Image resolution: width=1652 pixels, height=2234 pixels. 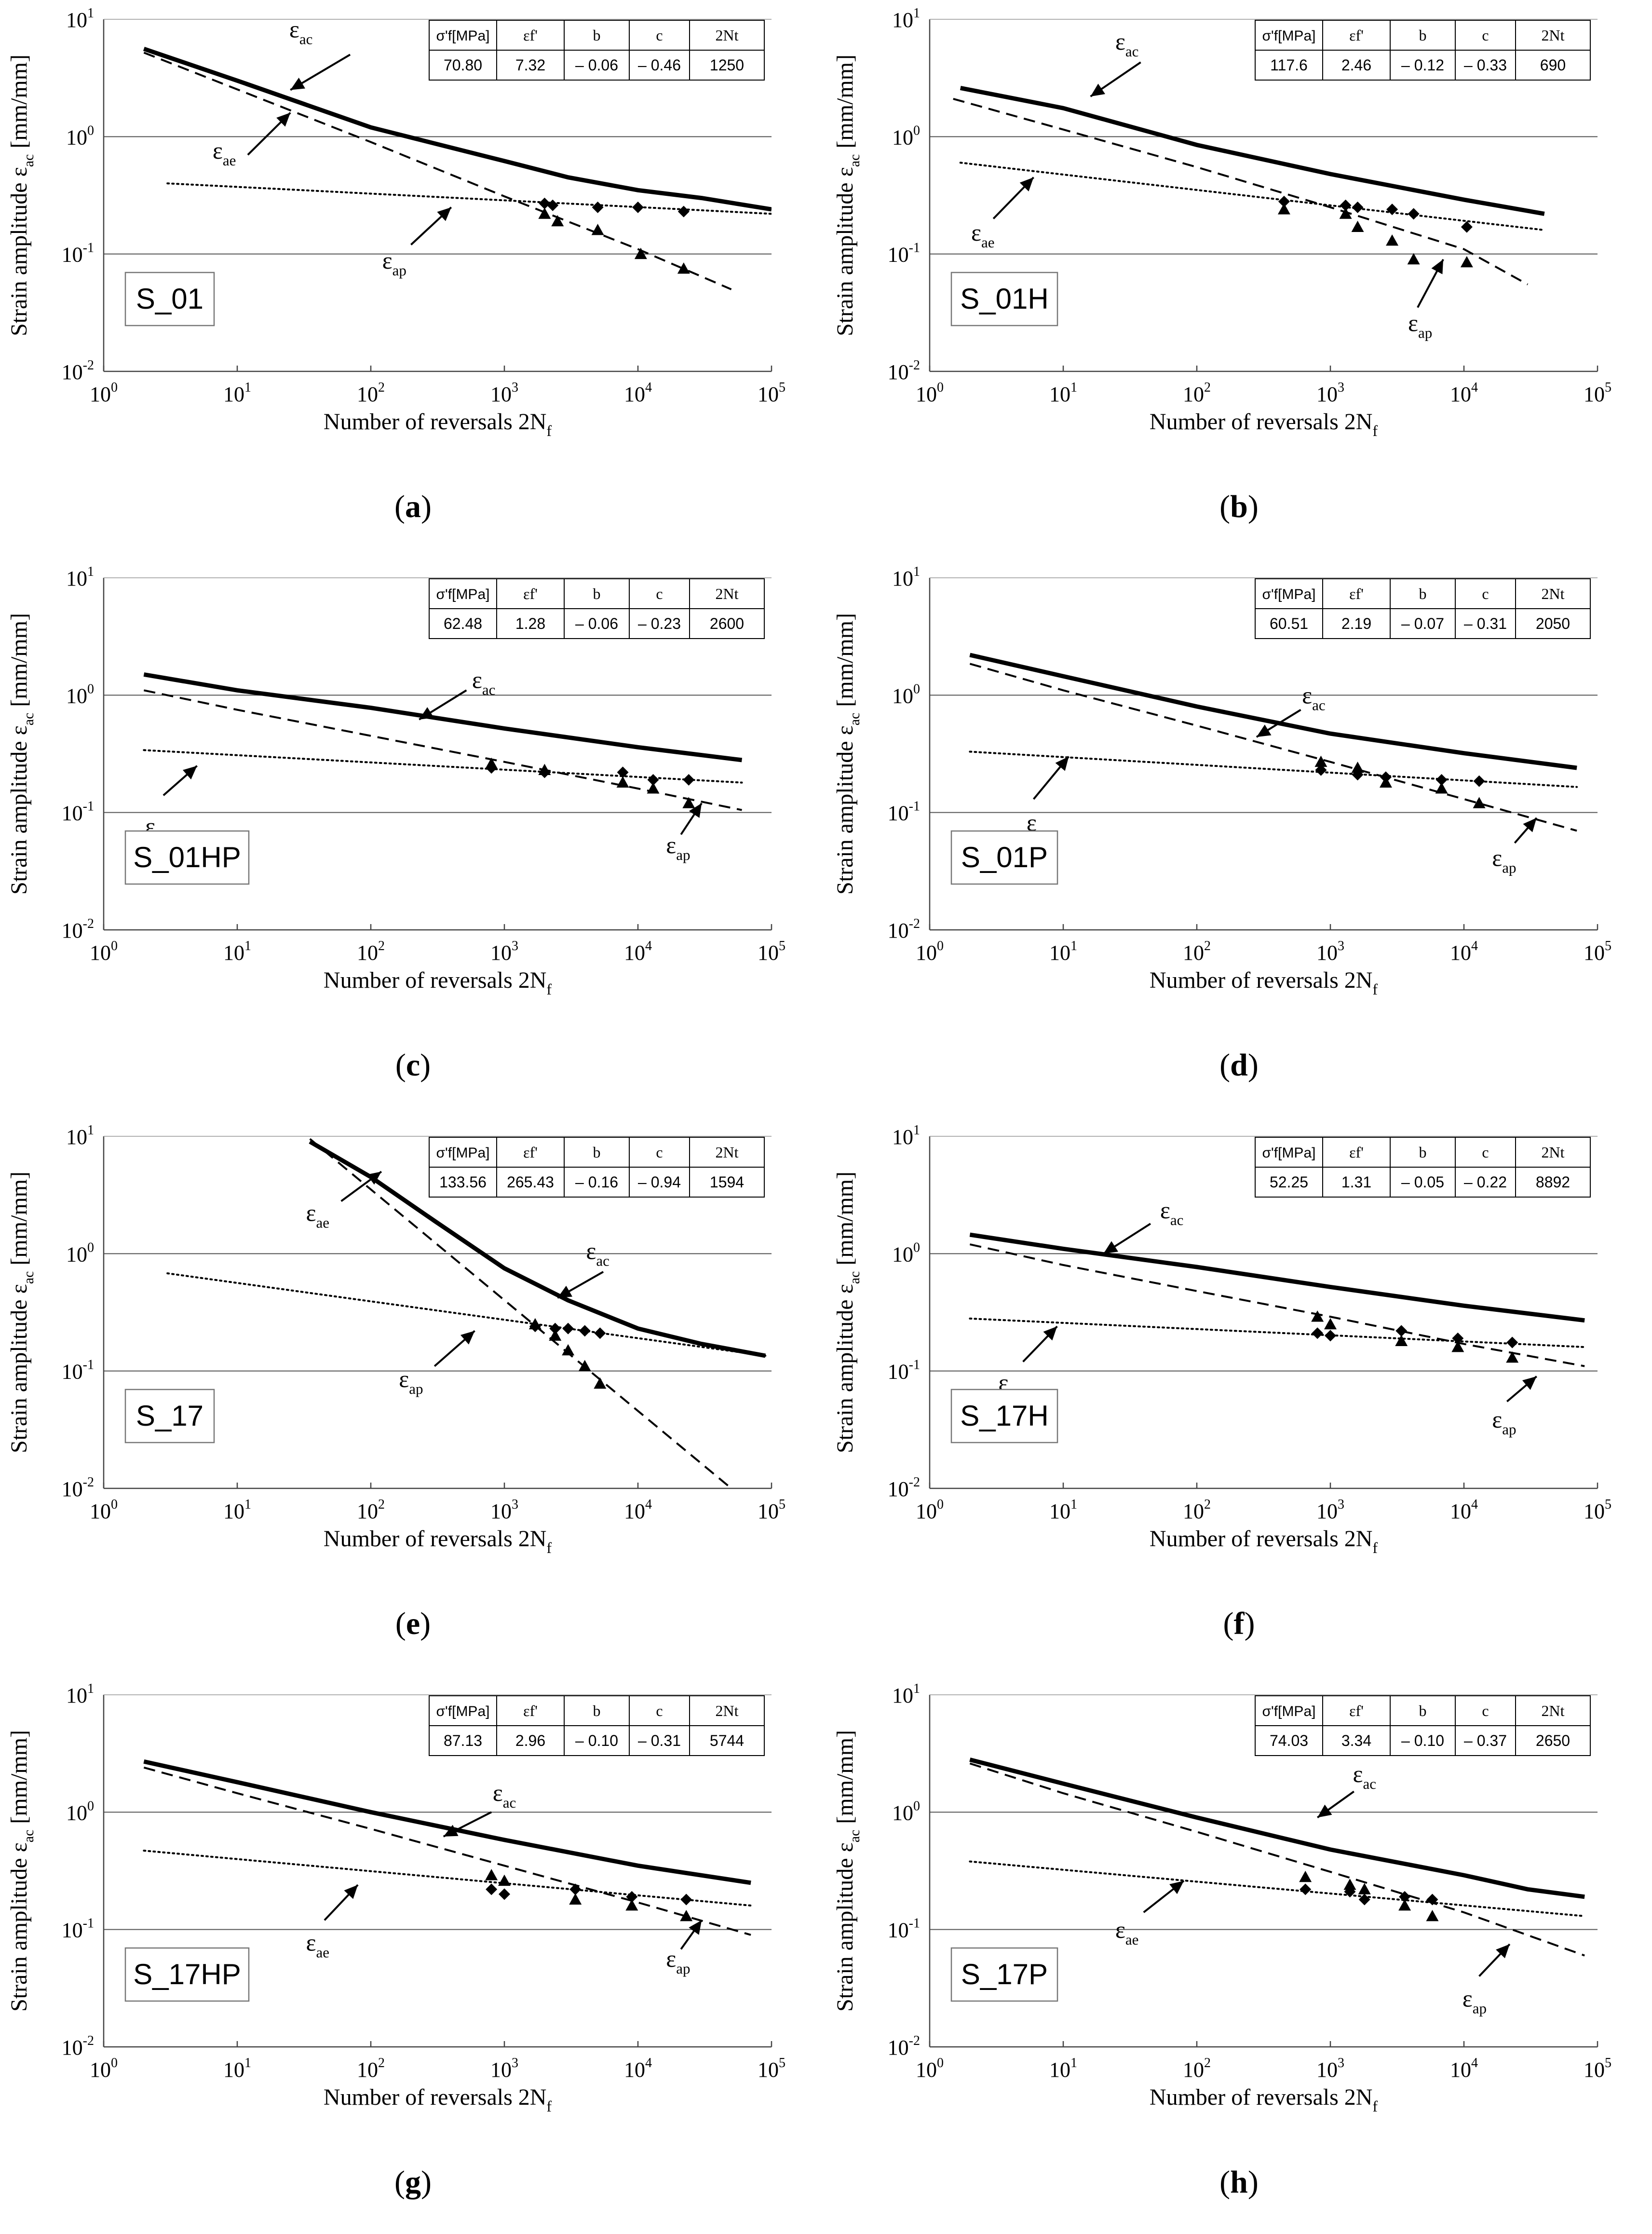 I want to click on y-axis-label: Strain amplitude εac [mm/mm], so click(x=21, y=1312).